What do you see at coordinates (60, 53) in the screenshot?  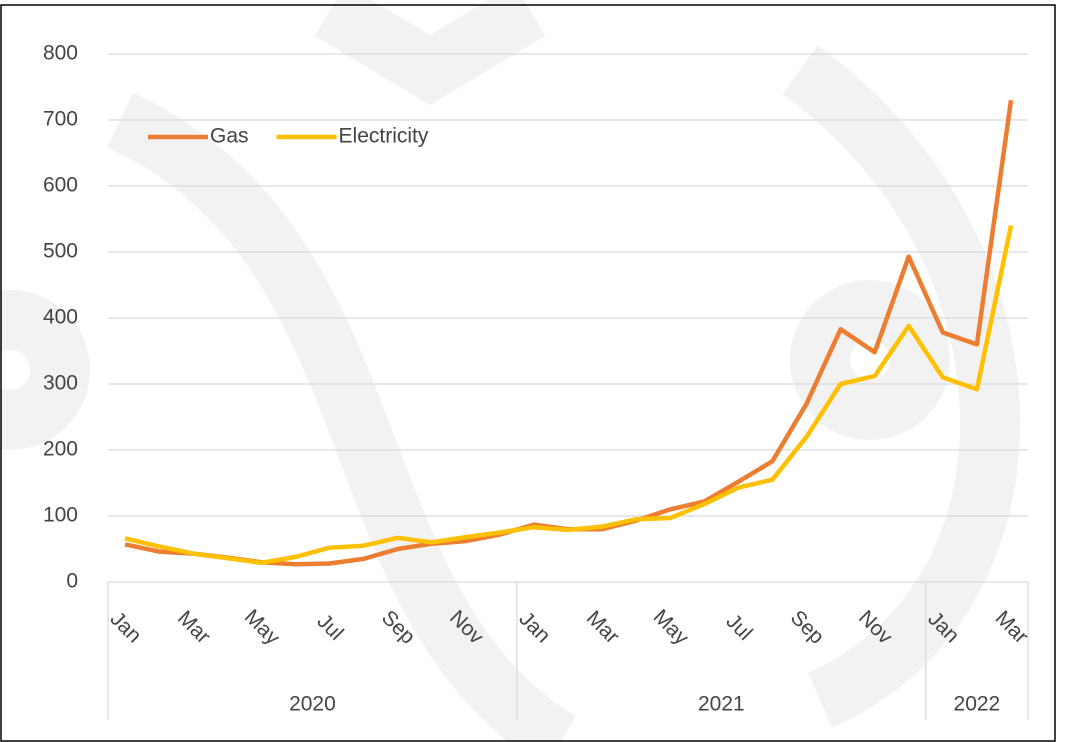 I see `y-tick-label: 800` at bounding box center [60, 53].